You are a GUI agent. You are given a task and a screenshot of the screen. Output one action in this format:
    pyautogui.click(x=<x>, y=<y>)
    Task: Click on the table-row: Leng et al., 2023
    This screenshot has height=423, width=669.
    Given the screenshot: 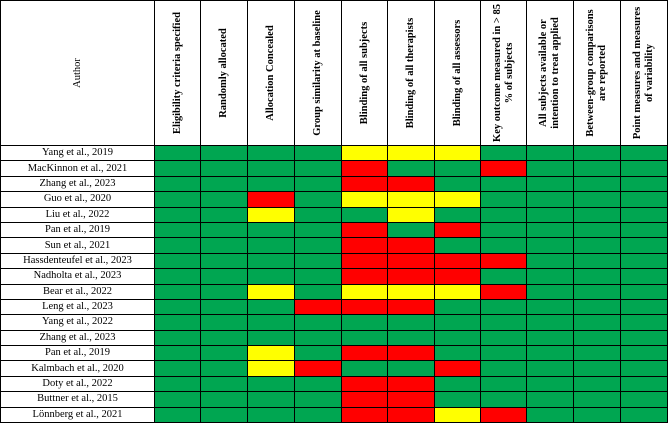 What is the action you would take?
    pyautogui.click(x=334, y=307)
    